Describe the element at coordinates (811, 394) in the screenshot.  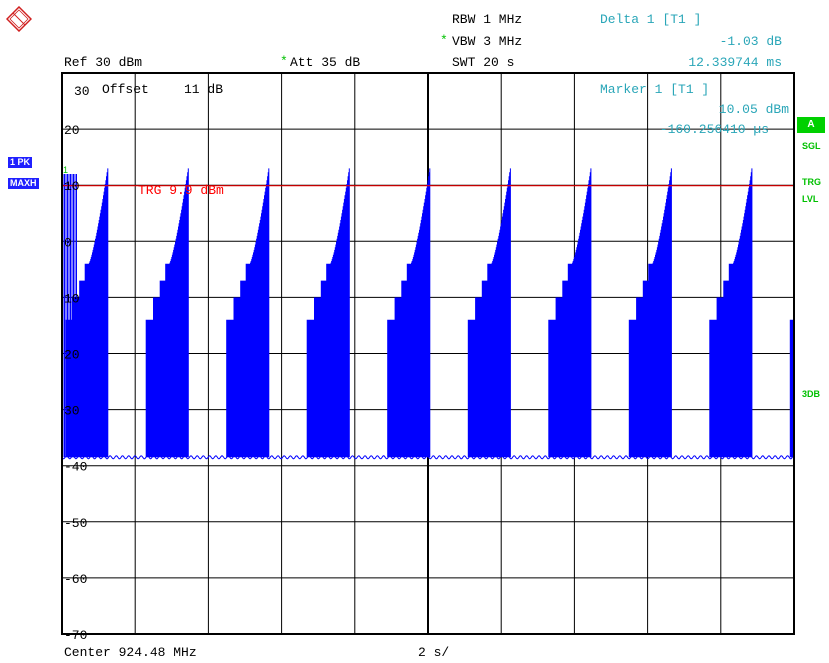
I see `three-db-label: 3DB` at that location.